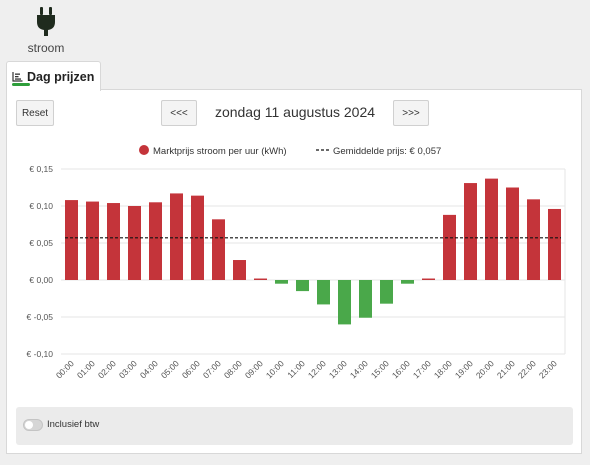 This screenshot has width=590, height=465. I want to click on x-tick-label: 10:00, so click(275, 369).